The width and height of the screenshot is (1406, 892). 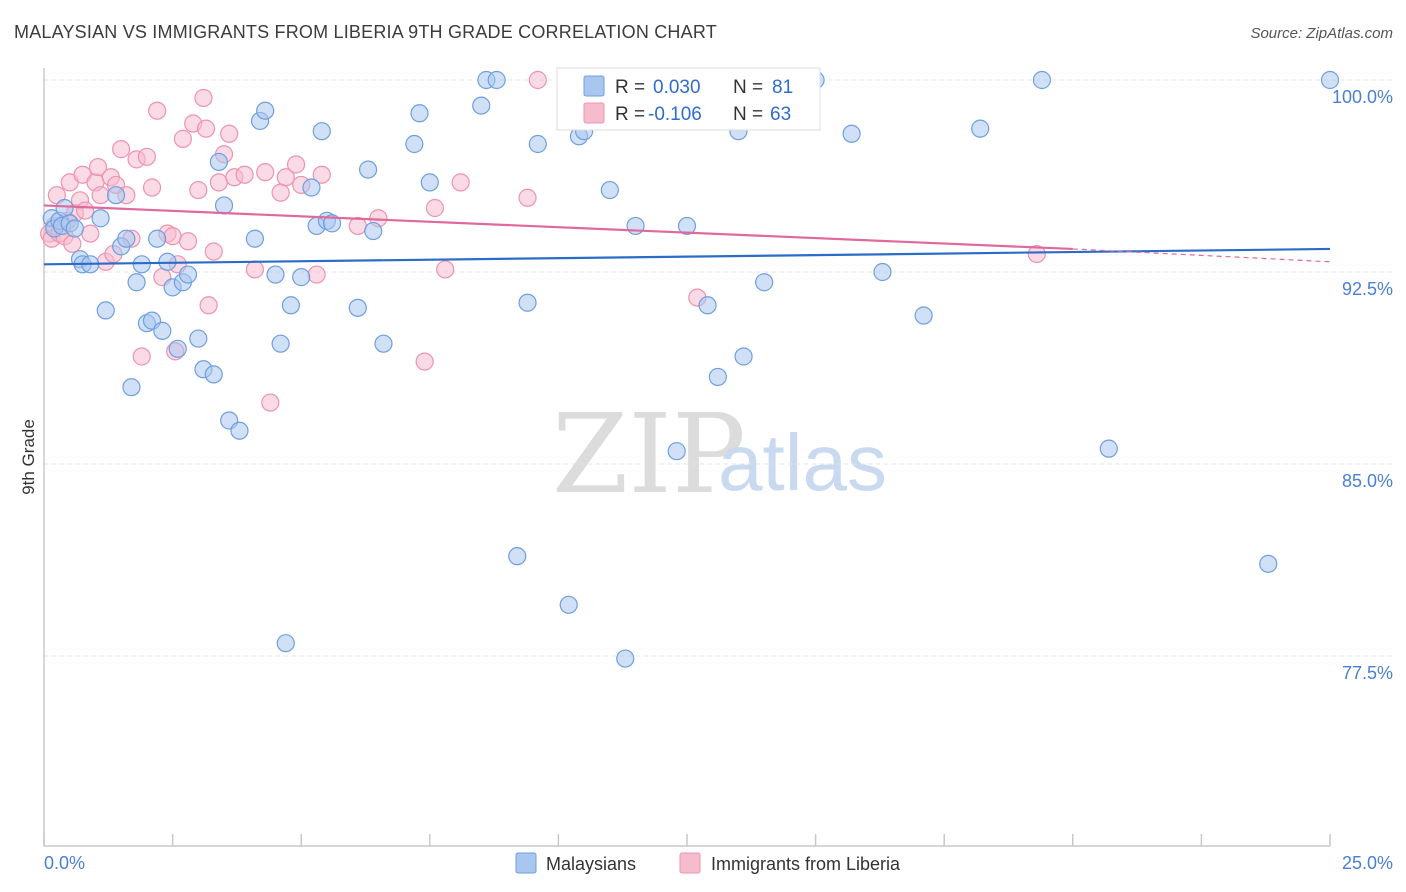 I want to click on y-tick-labels: 100.0% 92.5% 85.0% 77.5%, so click(x=1362, y=385).